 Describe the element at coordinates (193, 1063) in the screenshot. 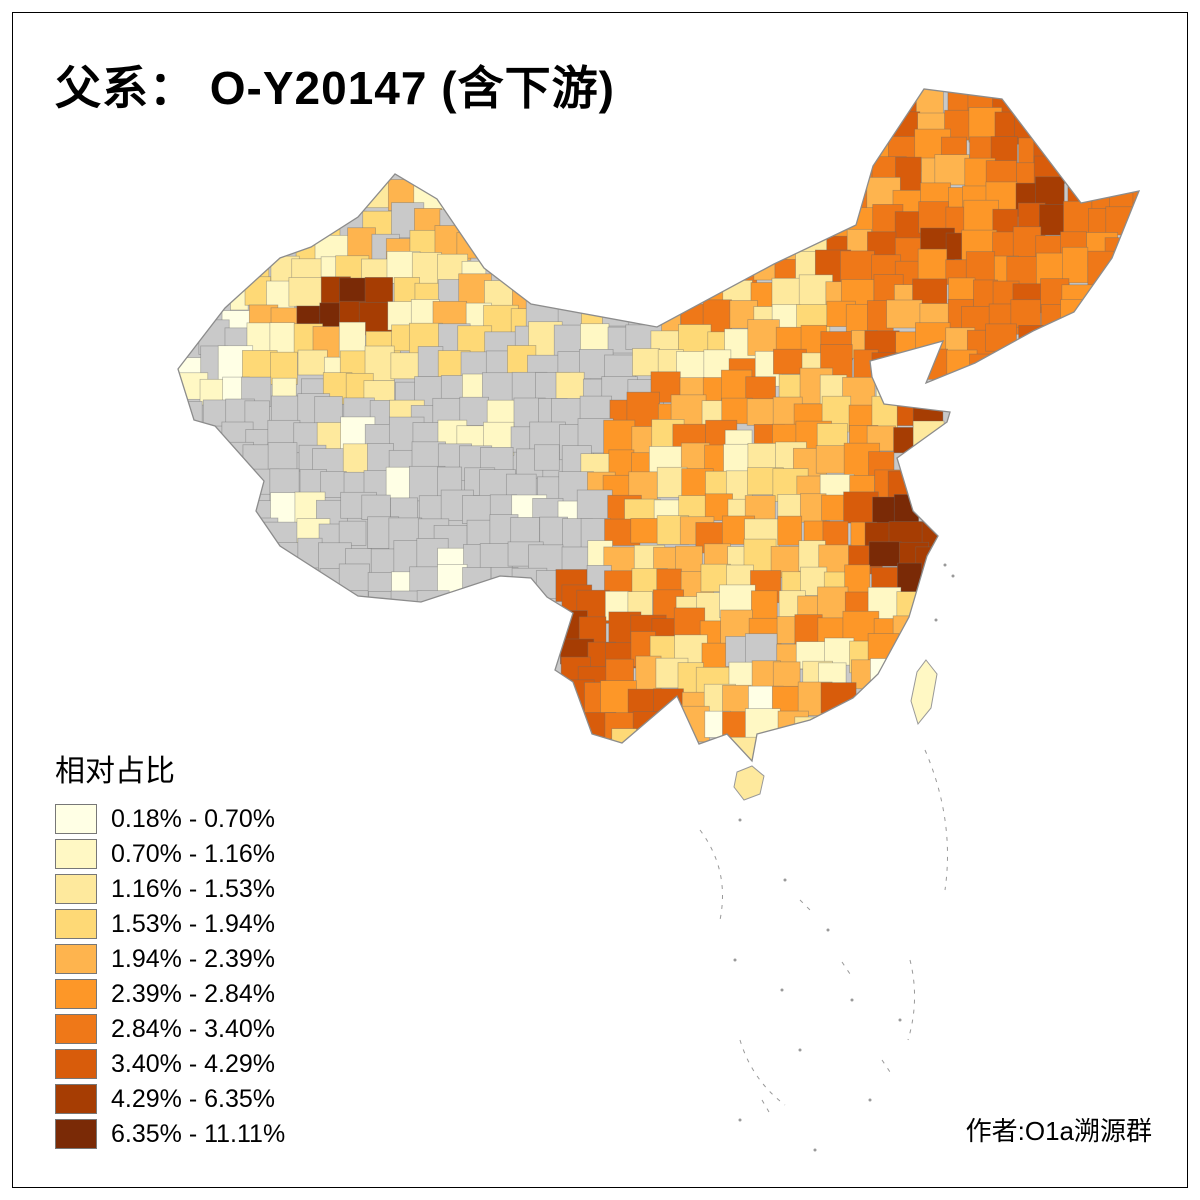

I see `legend-label: 3.40% - 4.29%` at that location.